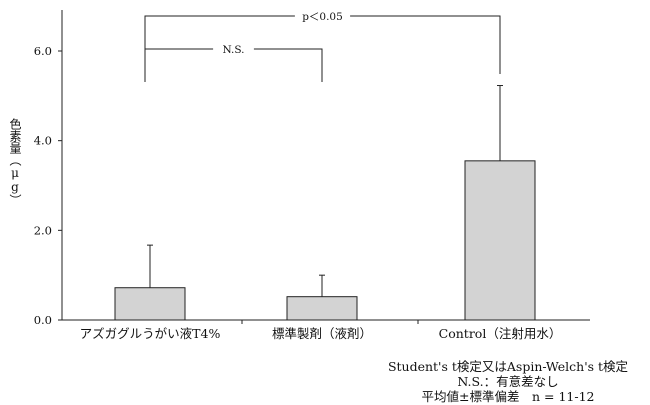 This screenshot has width=650, height=405. I want to click on significance-brackets: N.S. p＜0.05, so click(322, 46).